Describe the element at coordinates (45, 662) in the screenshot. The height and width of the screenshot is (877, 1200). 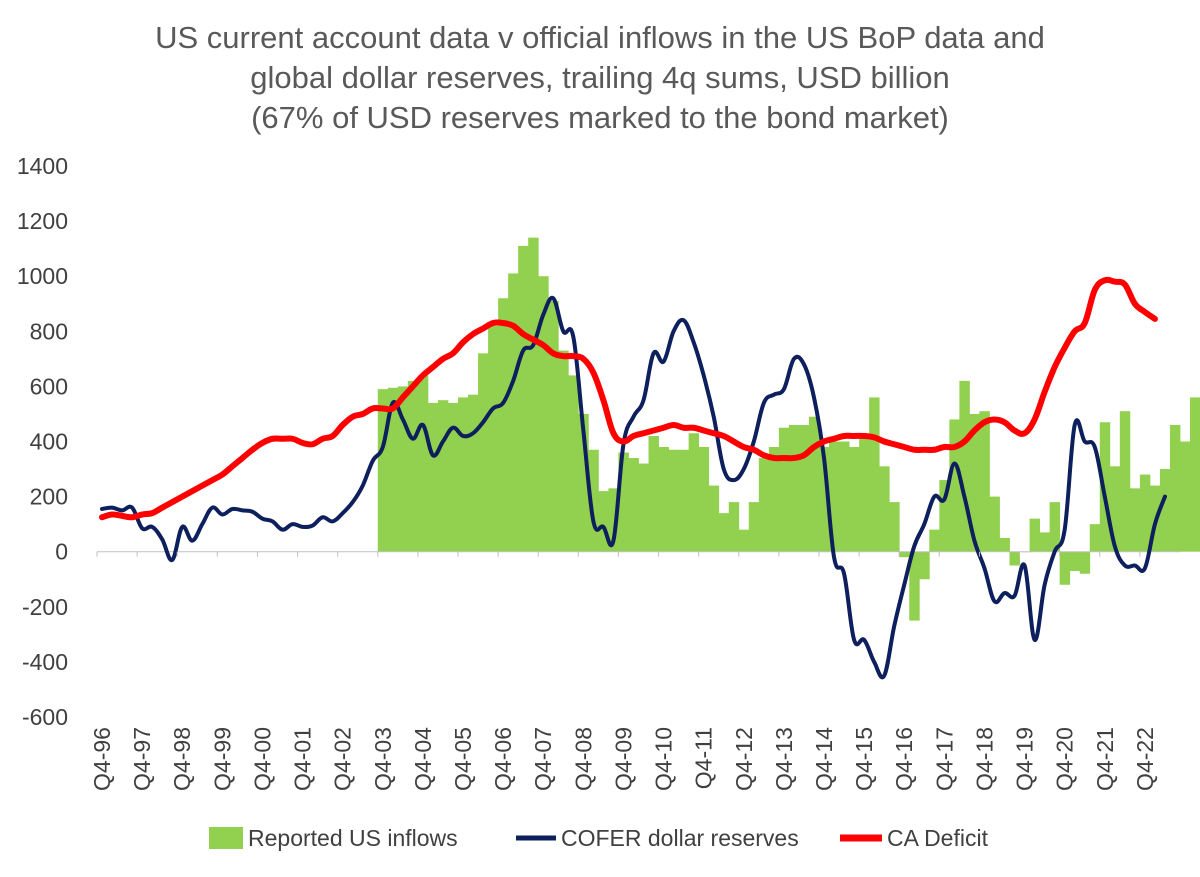
I see `y-tick-label: -400` at that location.